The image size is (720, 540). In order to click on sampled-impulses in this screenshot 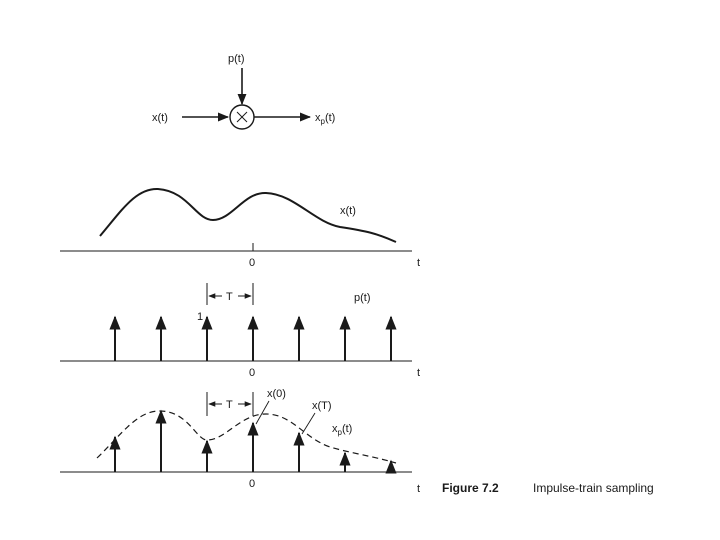, I will do `click(253, 441)`.